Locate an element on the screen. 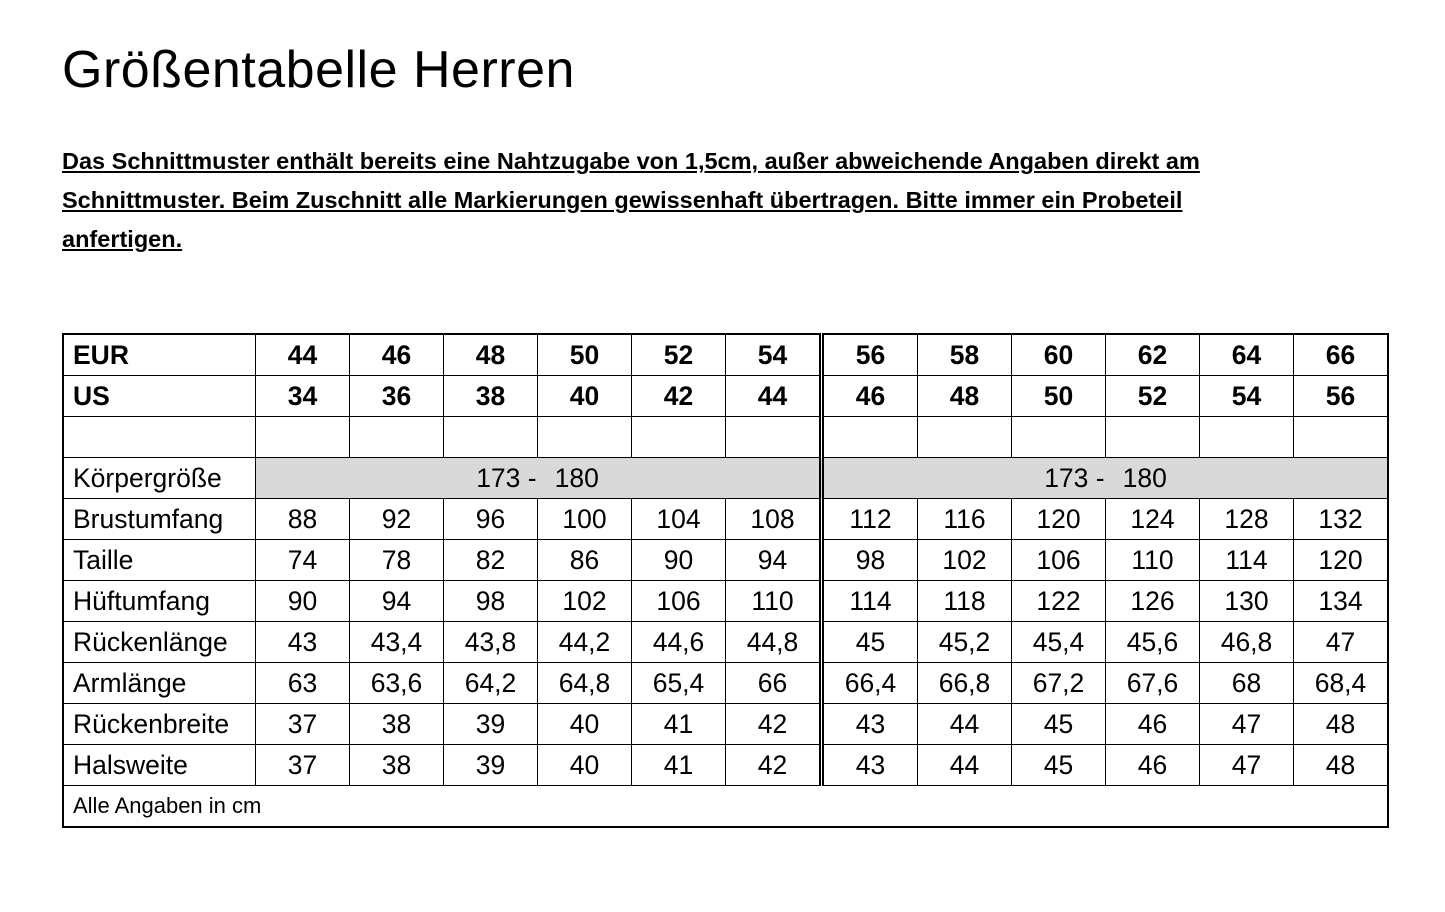  value-cell: 41 is located at coordinates (678, 765).